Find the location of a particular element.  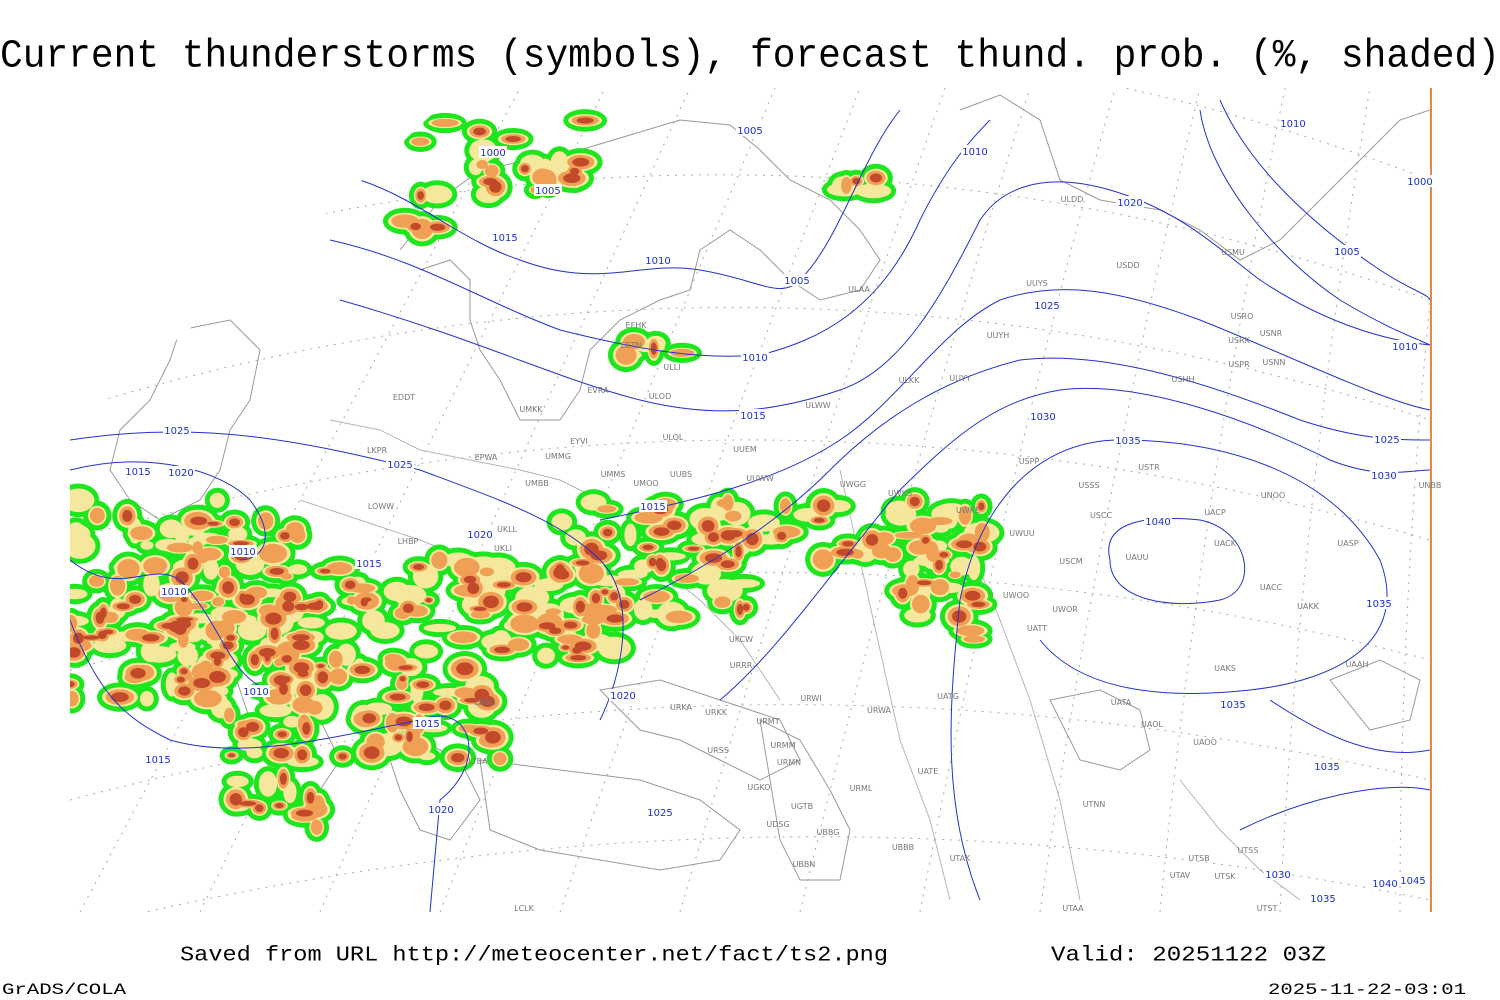

station-label: LBBG is located at coordinates (485, 702).